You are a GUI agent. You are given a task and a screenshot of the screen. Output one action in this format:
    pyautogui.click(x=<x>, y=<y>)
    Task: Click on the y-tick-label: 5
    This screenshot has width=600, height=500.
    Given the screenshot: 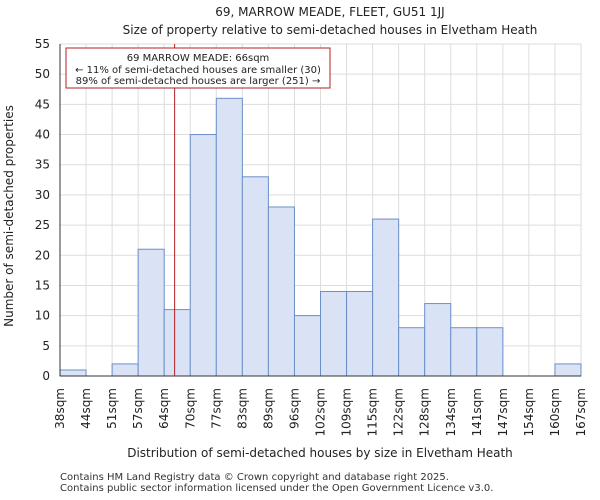 What is the action you would take?
    pyautogui.click(x=46, y=346)
    